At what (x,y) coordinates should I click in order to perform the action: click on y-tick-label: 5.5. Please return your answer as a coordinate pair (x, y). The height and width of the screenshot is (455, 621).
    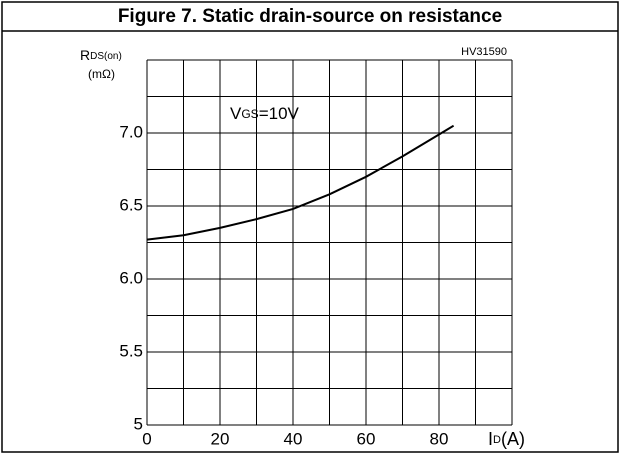
    Looking at the image, I should click on (131, 350).